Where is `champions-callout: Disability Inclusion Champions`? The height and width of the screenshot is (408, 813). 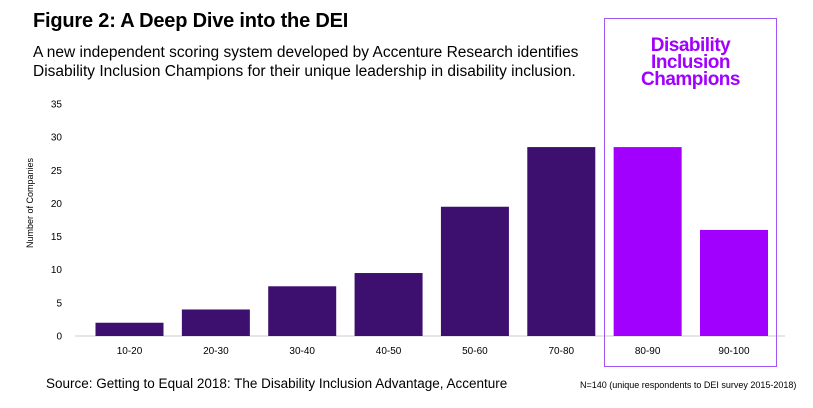 champions-callout: Disability Inclusion Champions is located at coordinates (690, 62).